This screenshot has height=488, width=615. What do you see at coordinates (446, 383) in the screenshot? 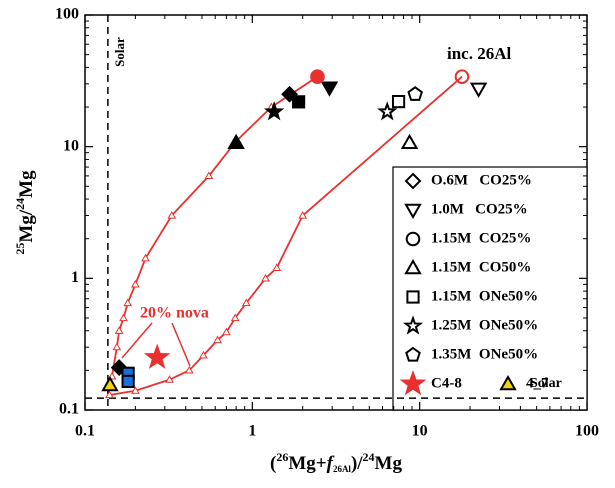
I see `legend-label: C4-8` at bounding box center [446, 383].